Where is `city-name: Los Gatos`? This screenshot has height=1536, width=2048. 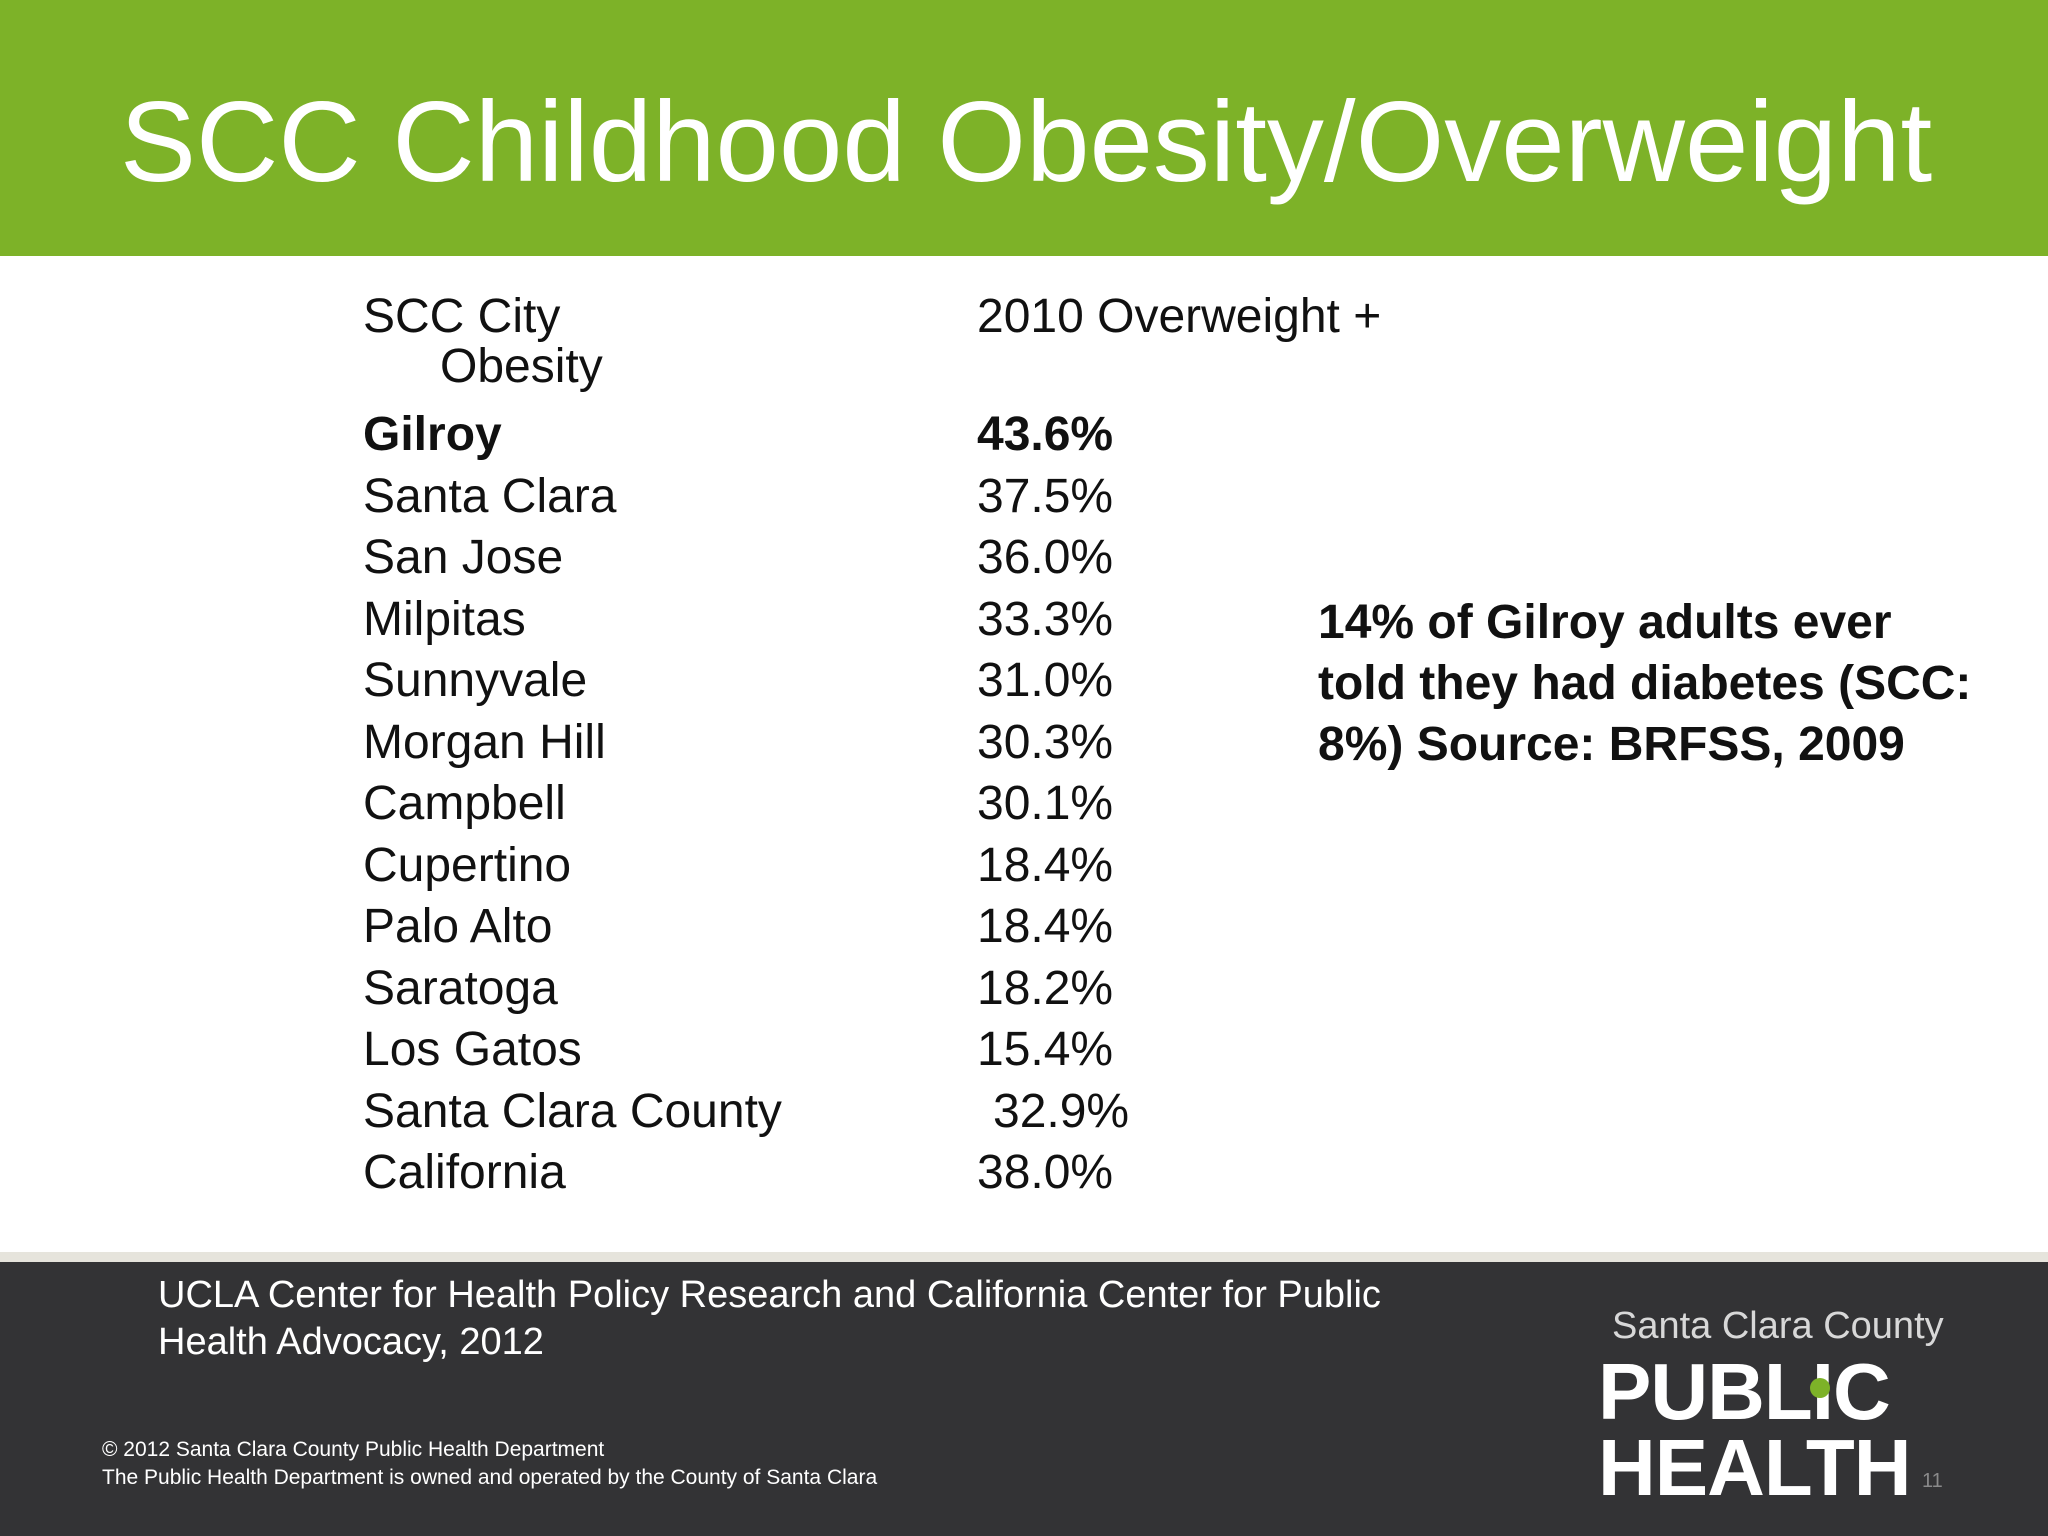
city-name: Los Gatos is located at coordinates (472, 1049).